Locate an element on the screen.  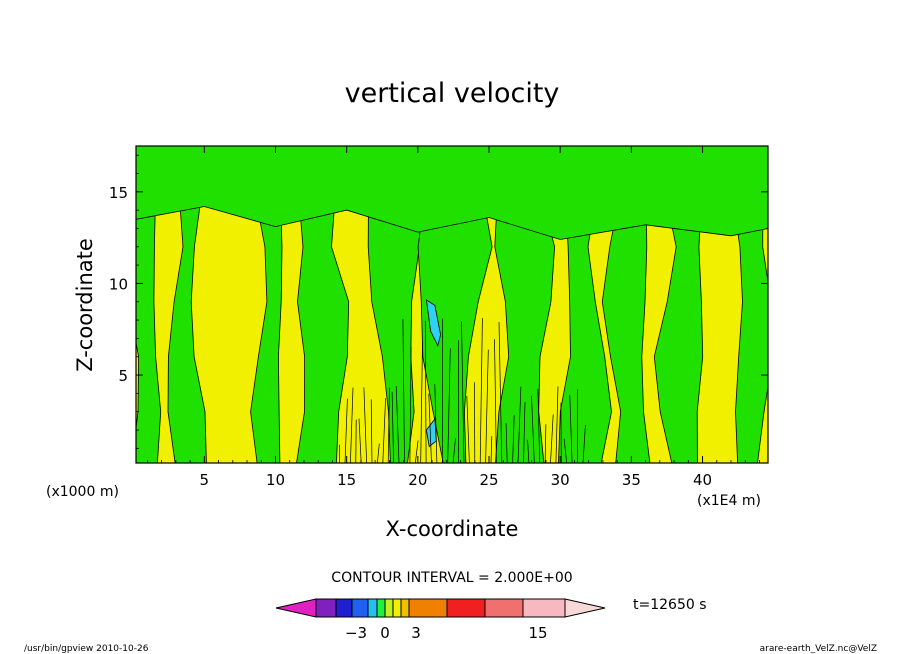
x-tick-label: 5 is located at coordinates (205, 480).